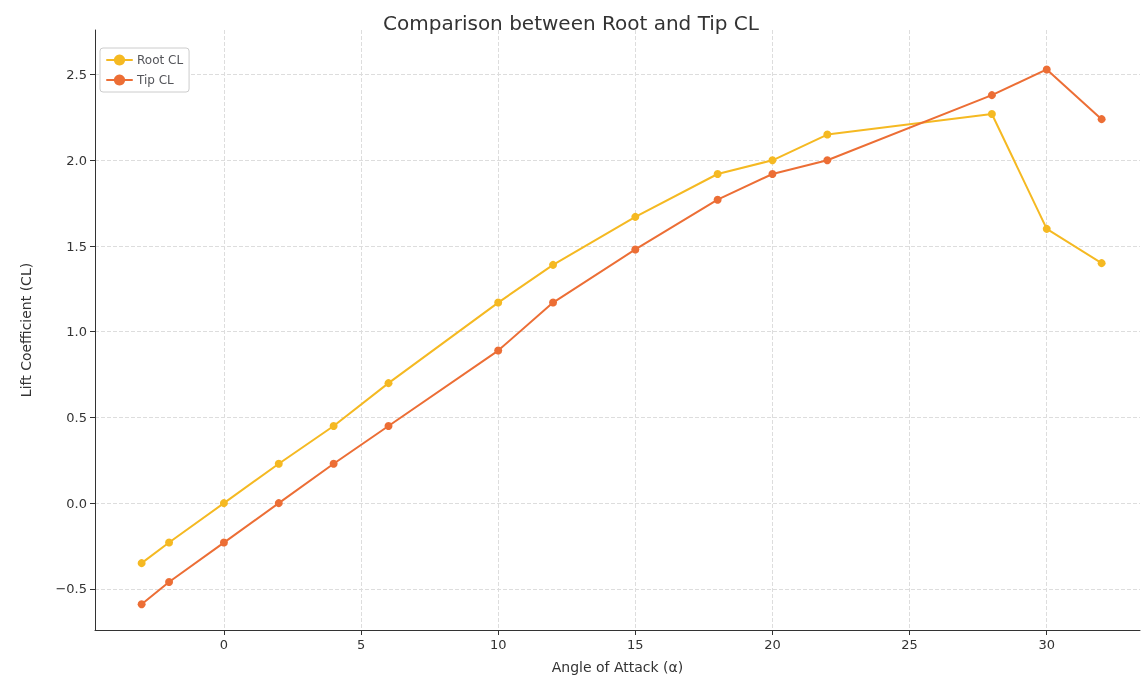 This screenshot has width=1142, height=682. Describe the element at coordinates (71, 589) in the screenshot. I see `y-tick-label: −0.5` at that location.